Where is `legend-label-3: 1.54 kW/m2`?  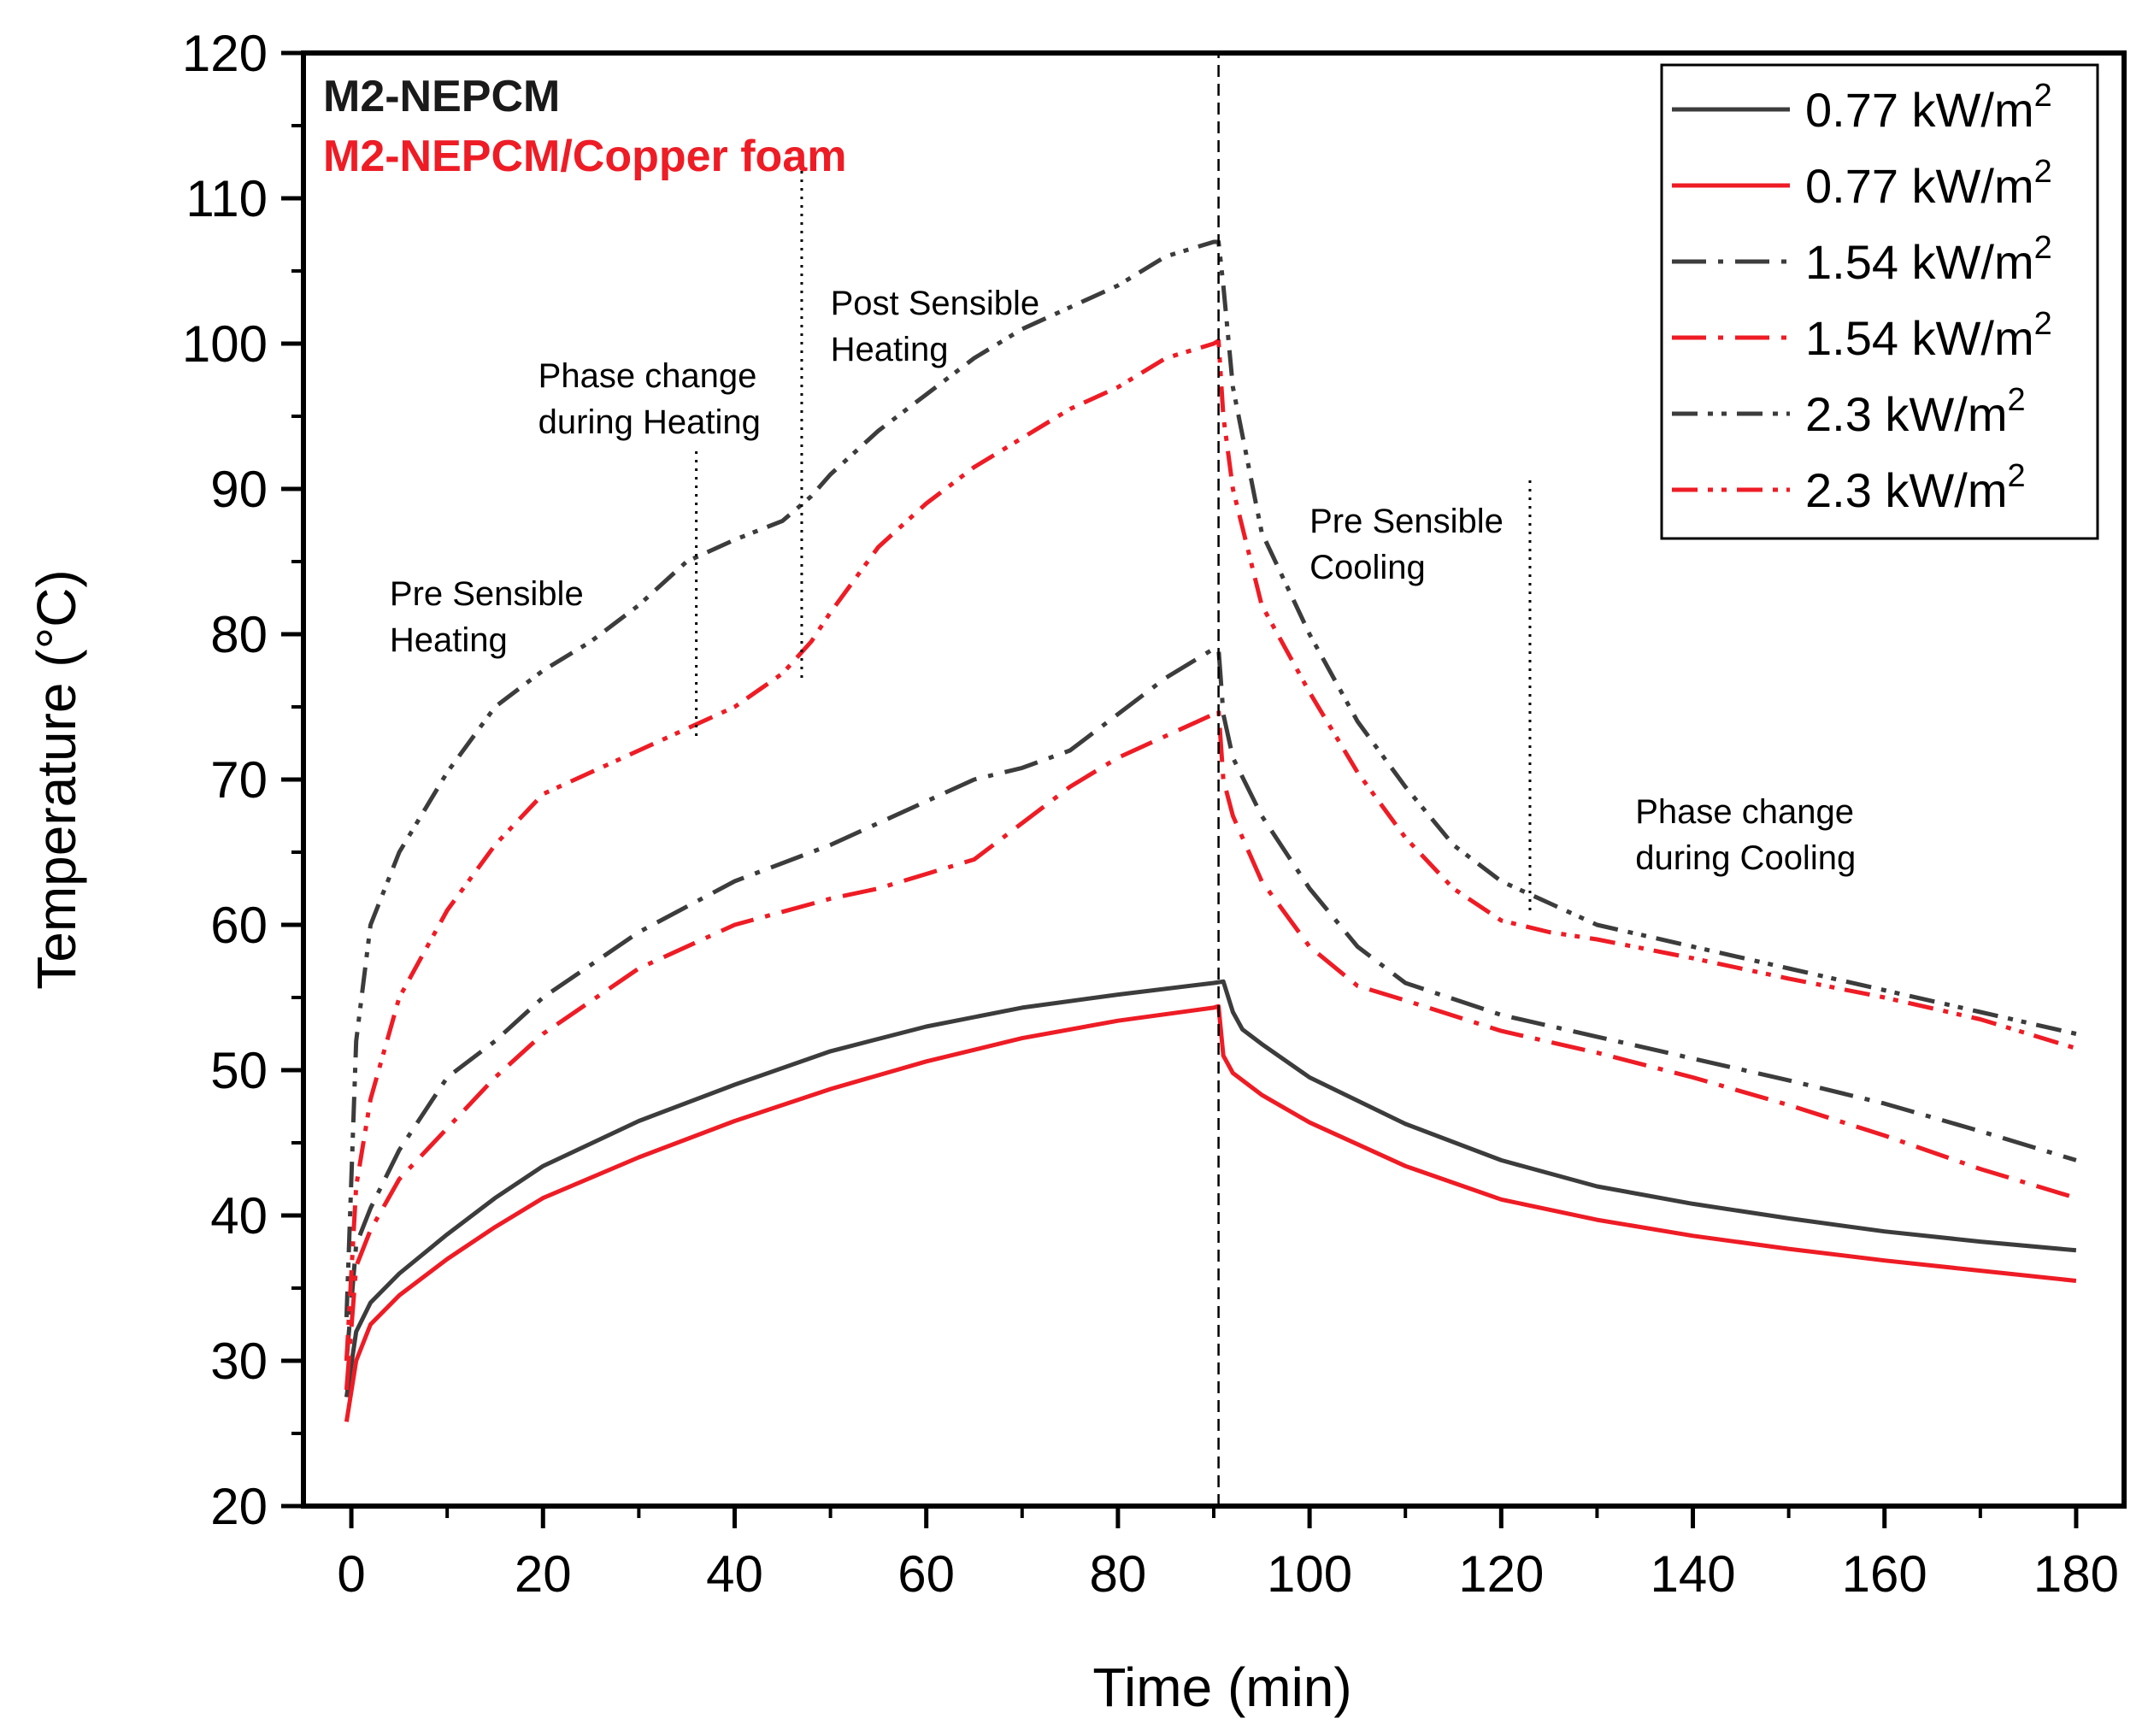 legend-label-3: 1.54 kW/m2 is located at coordinates (1928, 260).